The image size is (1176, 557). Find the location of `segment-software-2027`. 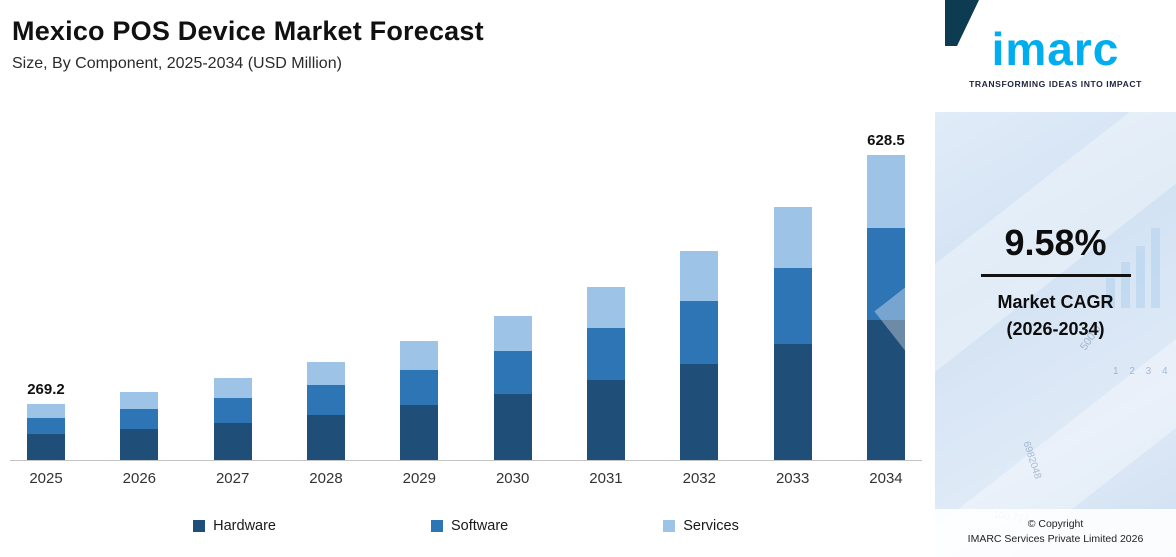

segment-software-2027 is located at coordinates (232, 410).